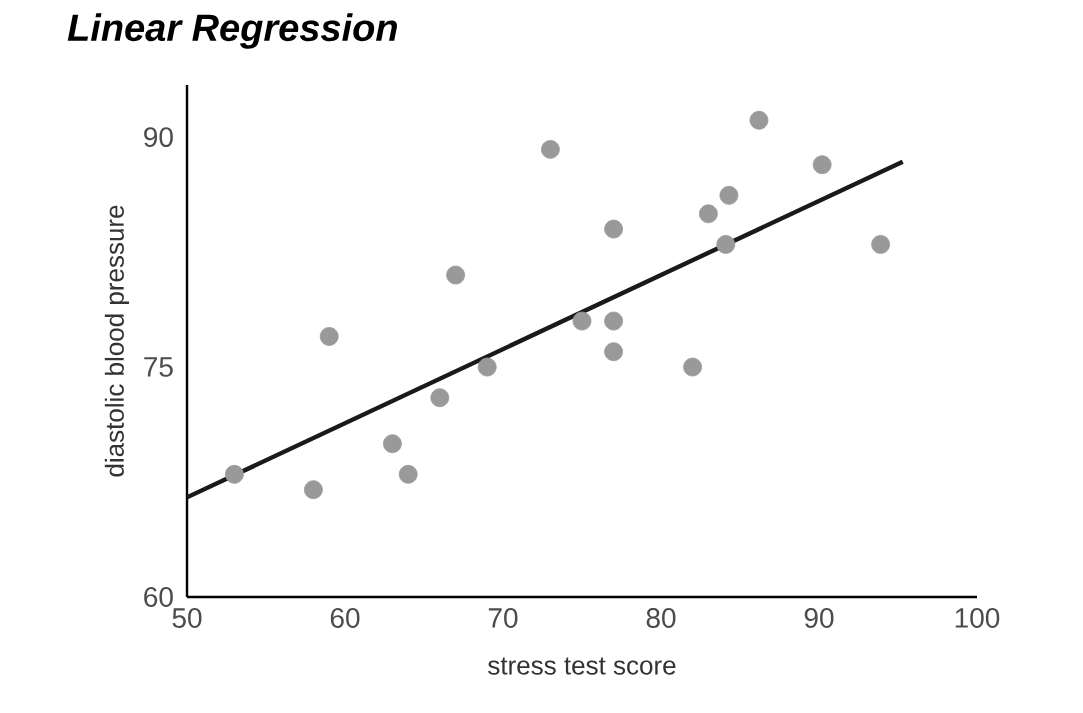  I want to click on y-tick-label: 75, so click(158, 367).